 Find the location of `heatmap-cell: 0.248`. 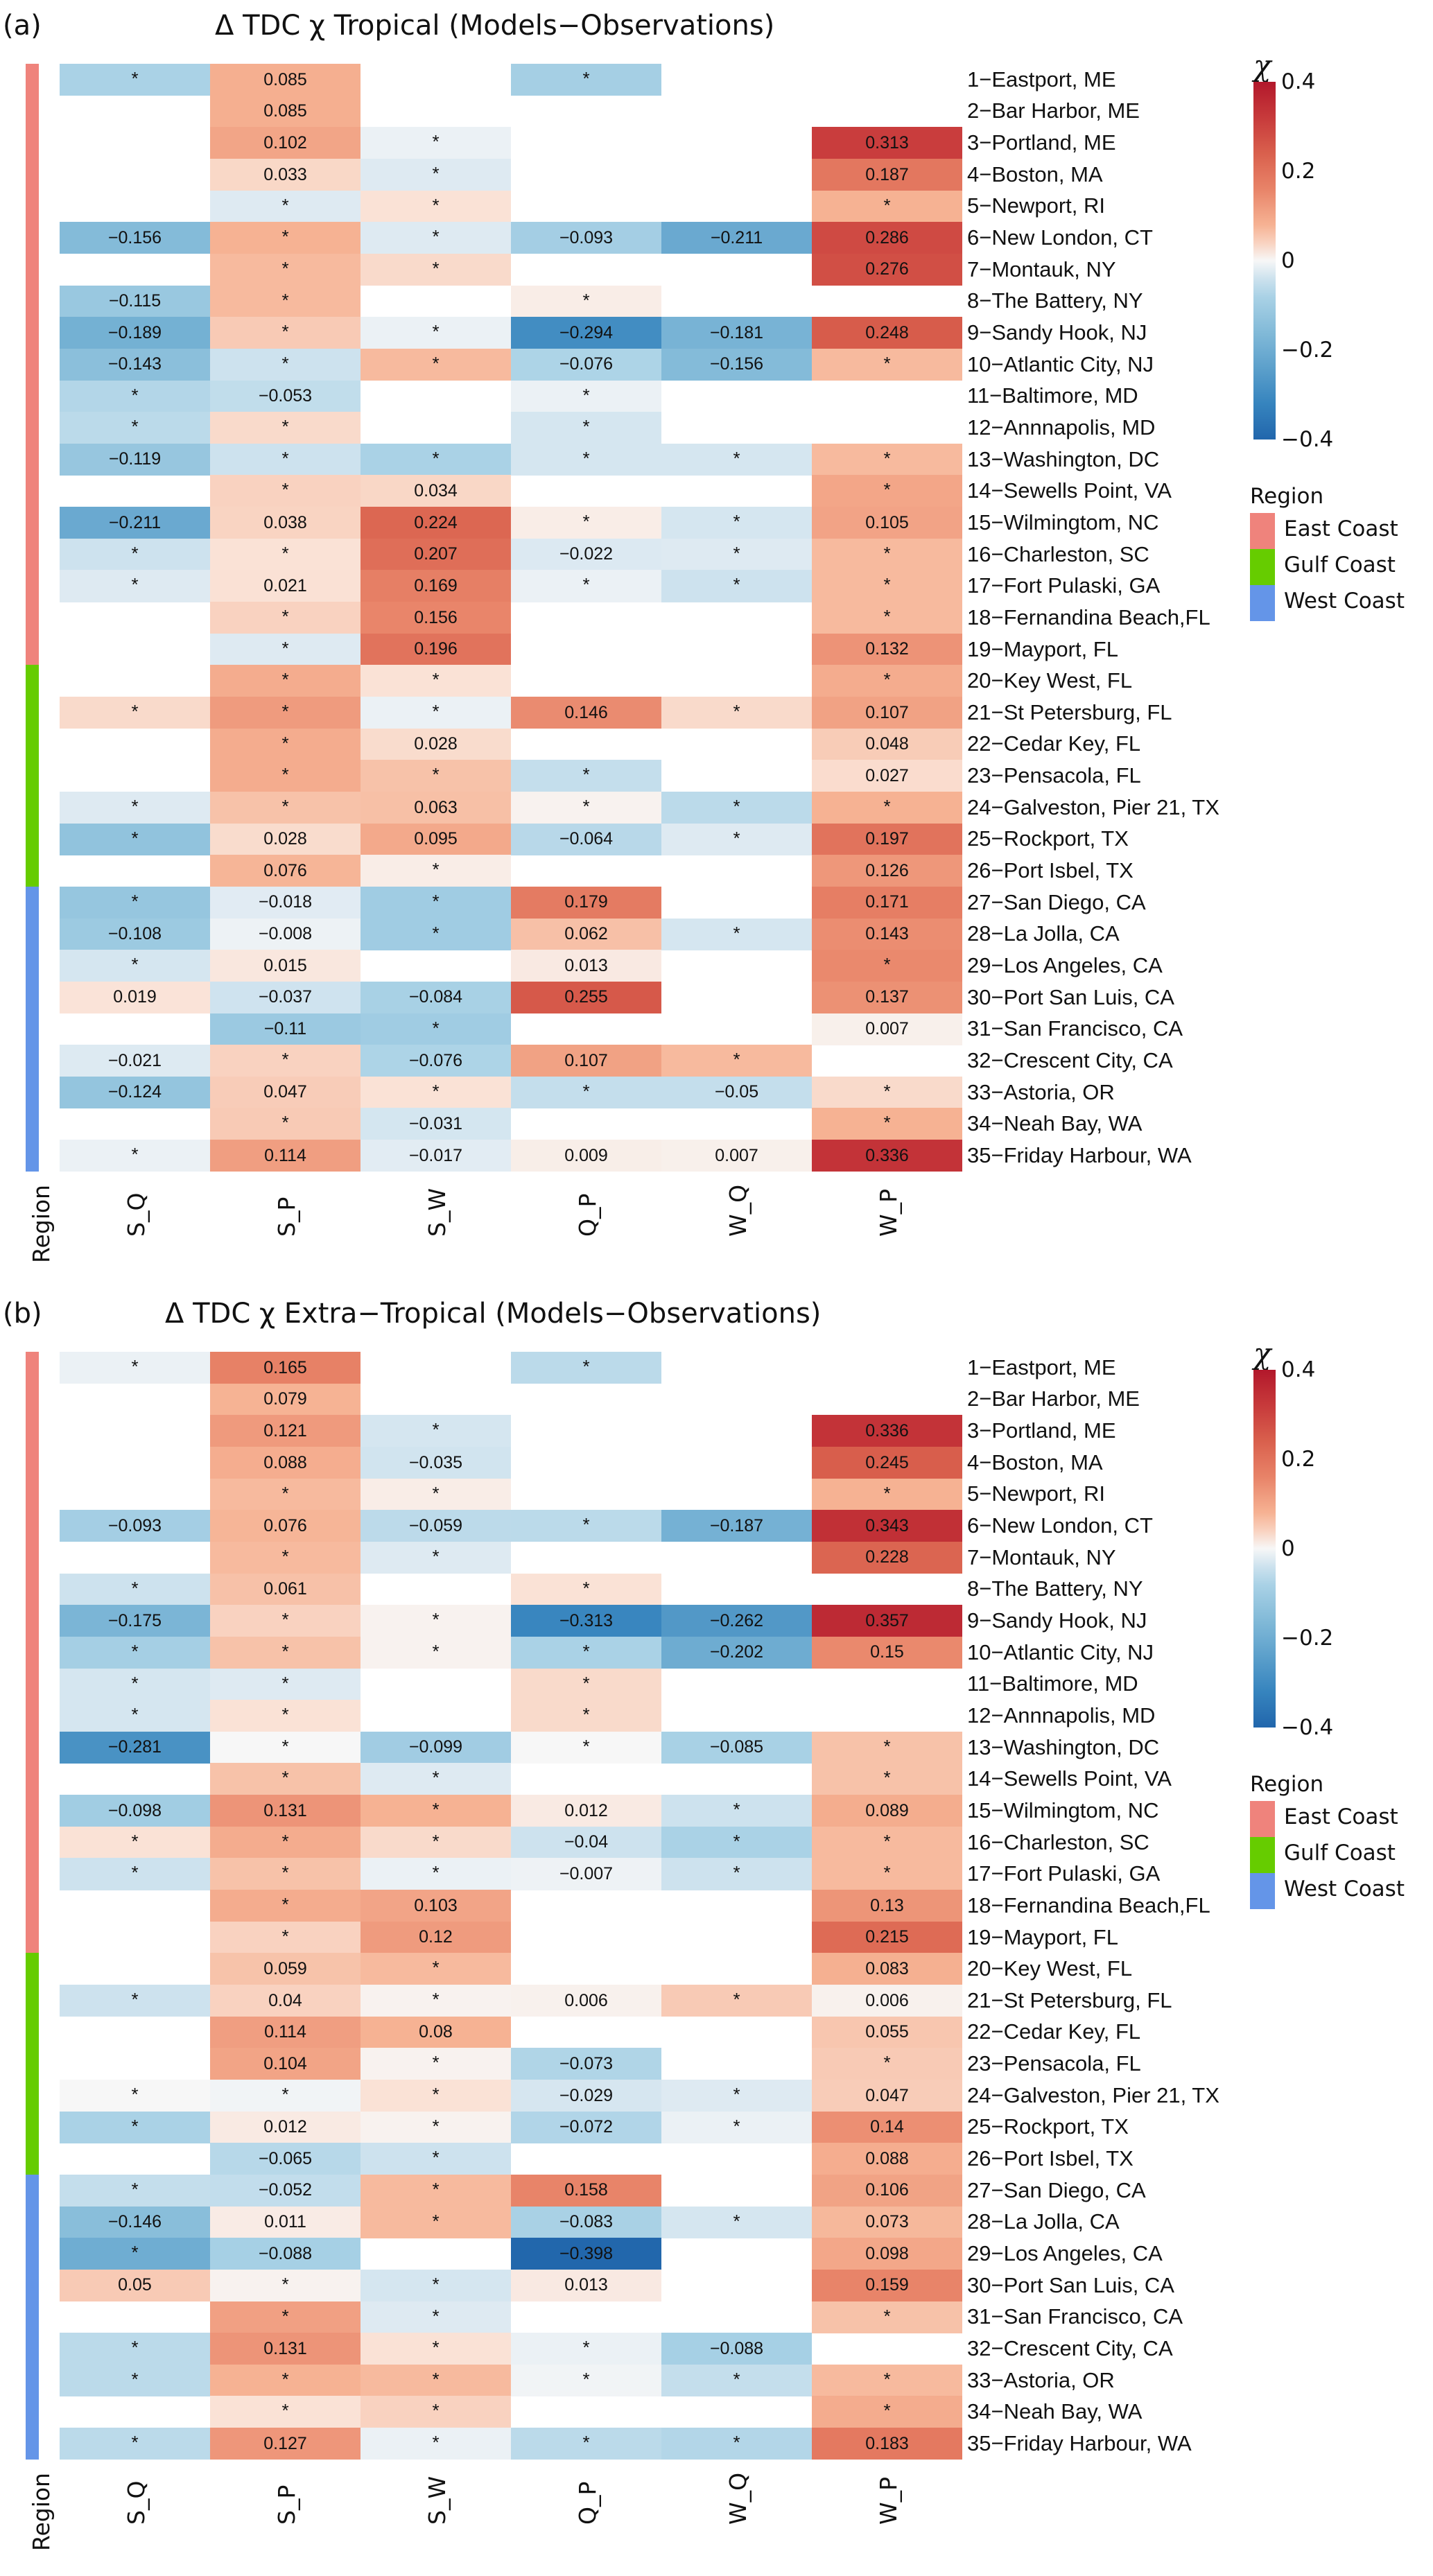

heatmap-cell: 0.248 is located at coordinates (887, 333).